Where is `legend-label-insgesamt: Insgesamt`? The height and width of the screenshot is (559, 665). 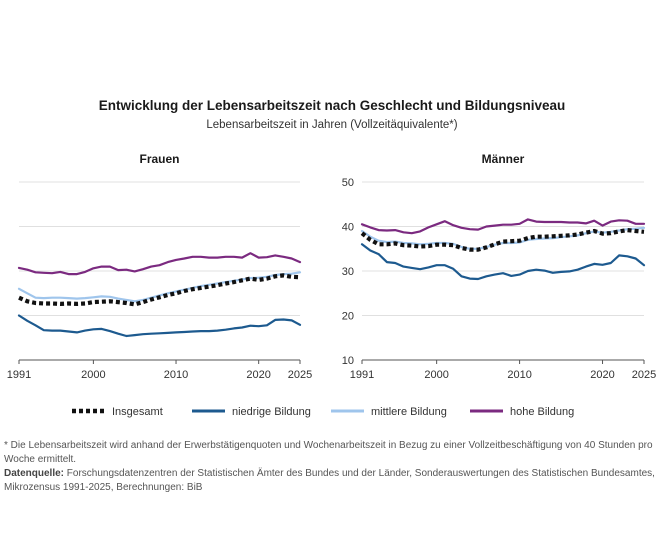 legend-label-insgesamt: Insgesamt is located at coordinates (137, 412).